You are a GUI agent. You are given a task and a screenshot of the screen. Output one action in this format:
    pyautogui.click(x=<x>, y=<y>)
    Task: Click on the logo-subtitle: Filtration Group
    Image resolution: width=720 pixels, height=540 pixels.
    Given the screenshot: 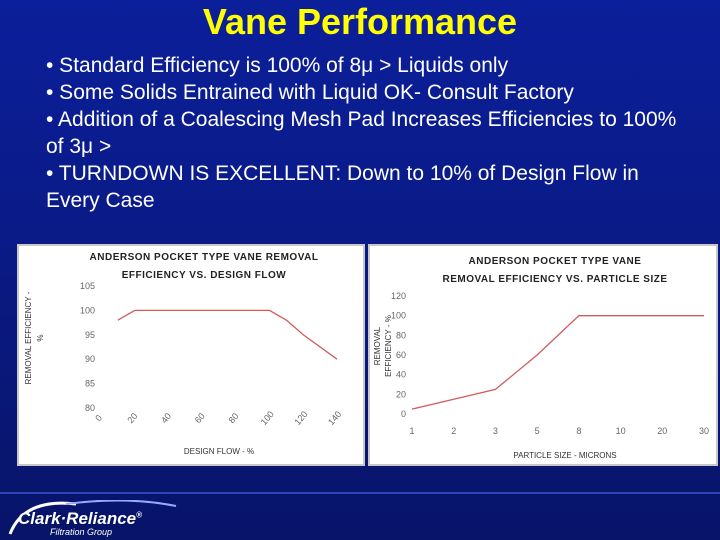 What is the action you would take?
    pyautogui.click(x=81, y=532)
    